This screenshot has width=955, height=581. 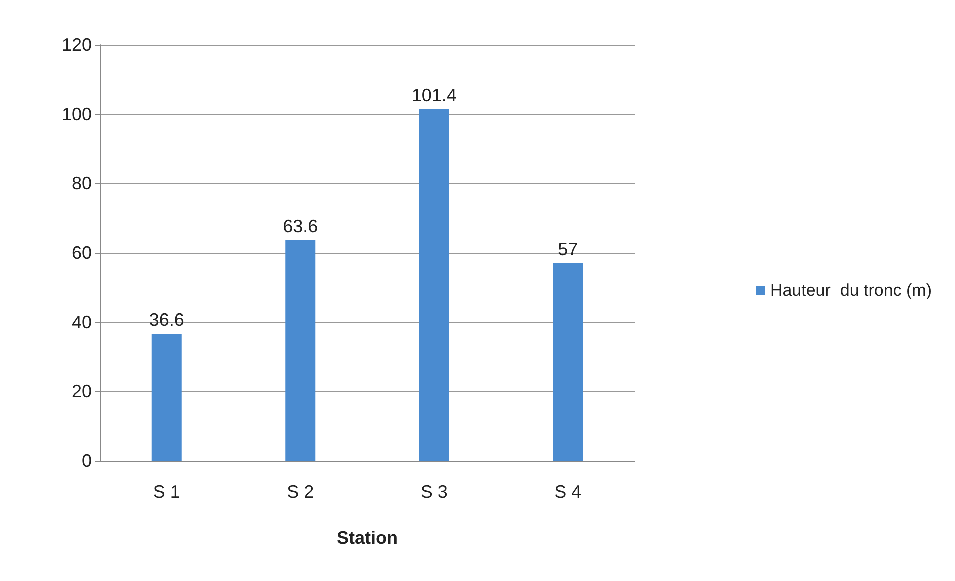 What do you see at coordinates (434, 492) in the screenshot?
I see `x-tick-label: S 3` at bounding box center [434, 492].